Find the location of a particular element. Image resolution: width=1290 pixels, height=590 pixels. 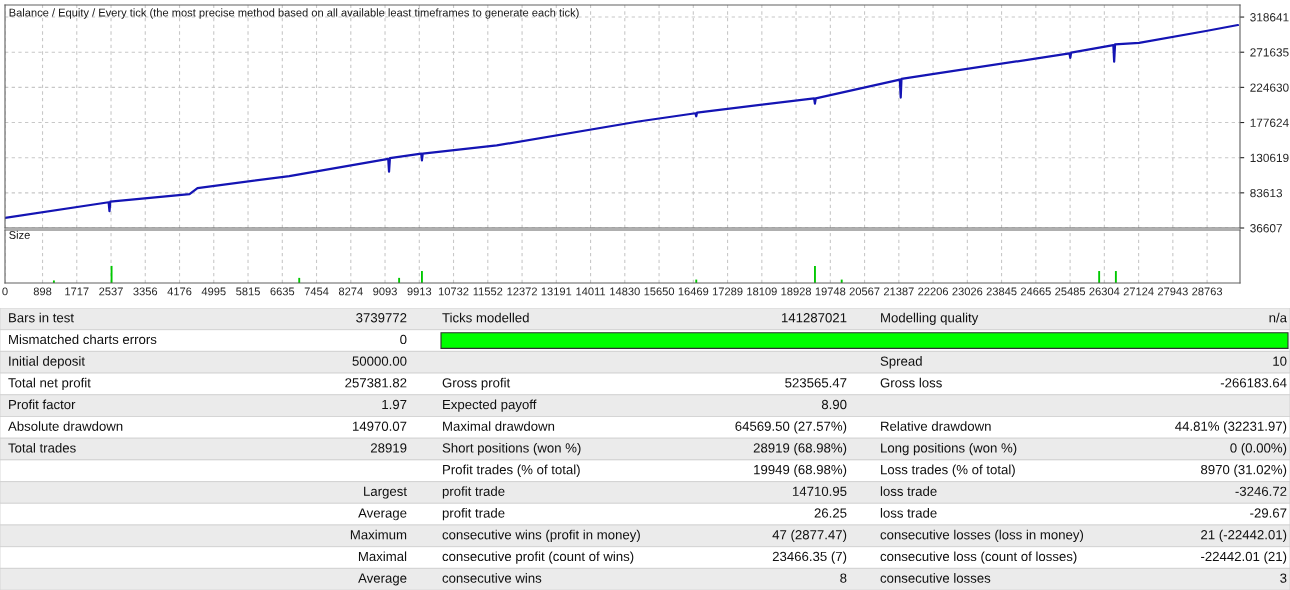

text: Total net profit is located at coordinates (49, 384).